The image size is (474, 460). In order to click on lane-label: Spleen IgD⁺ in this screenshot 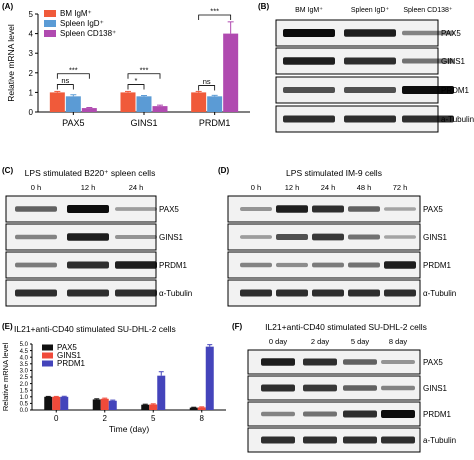, I will do `click(370, 10)`.